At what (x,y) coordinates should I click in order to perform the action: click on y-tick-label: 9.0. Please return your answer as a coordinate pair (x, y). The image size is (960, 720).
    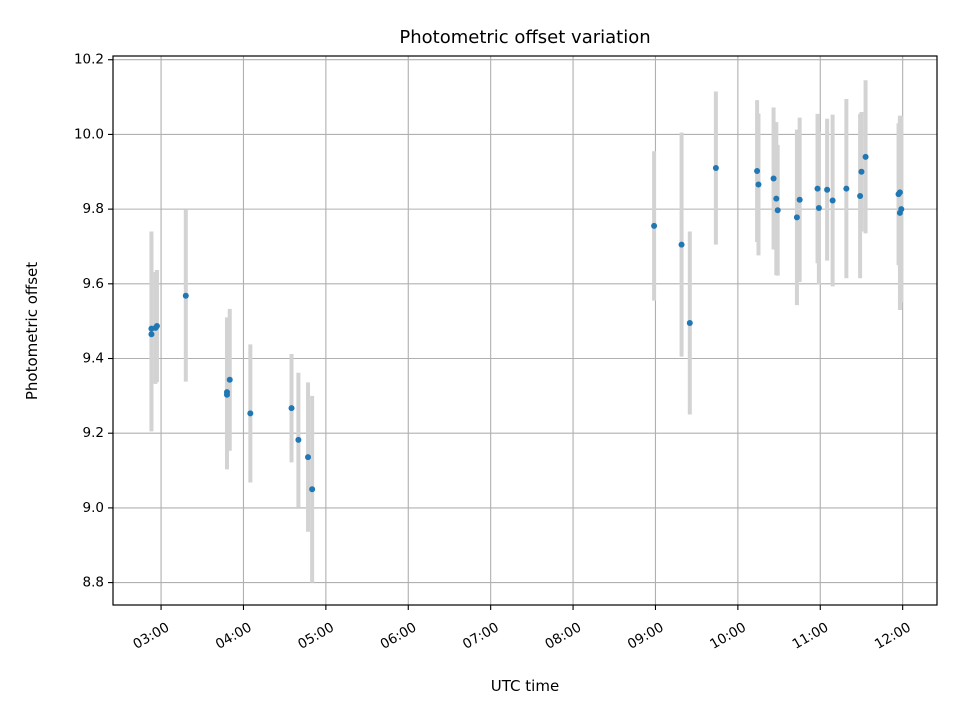
    Looking at the image, I should click on (93, 508).